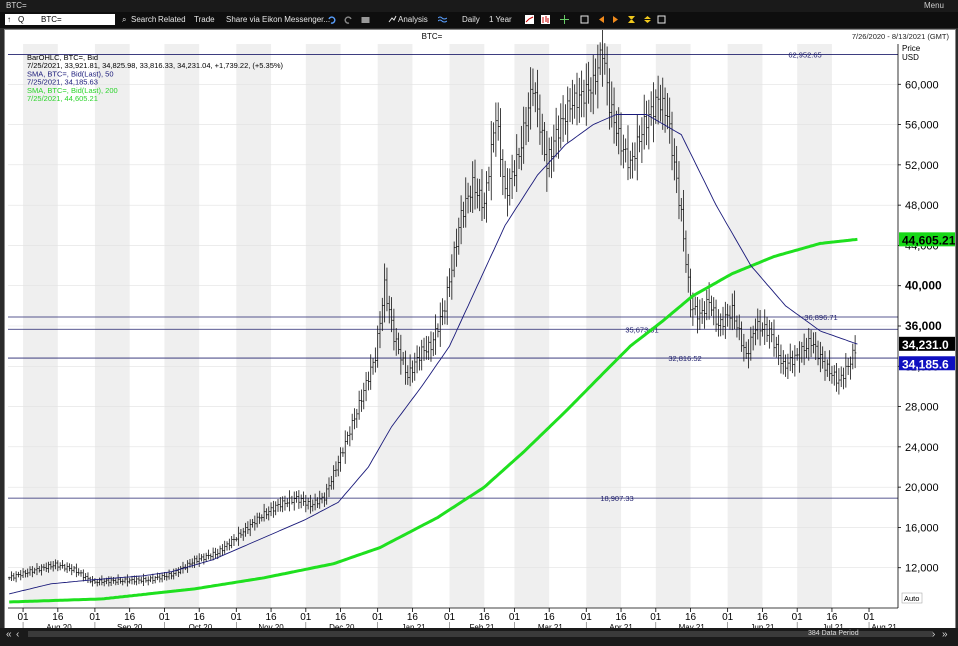 This screenshot has height=646, width=958. Describe the element at coordinates (124, 19) in the screenshot. I see `search-icon: ⌕` at that location.